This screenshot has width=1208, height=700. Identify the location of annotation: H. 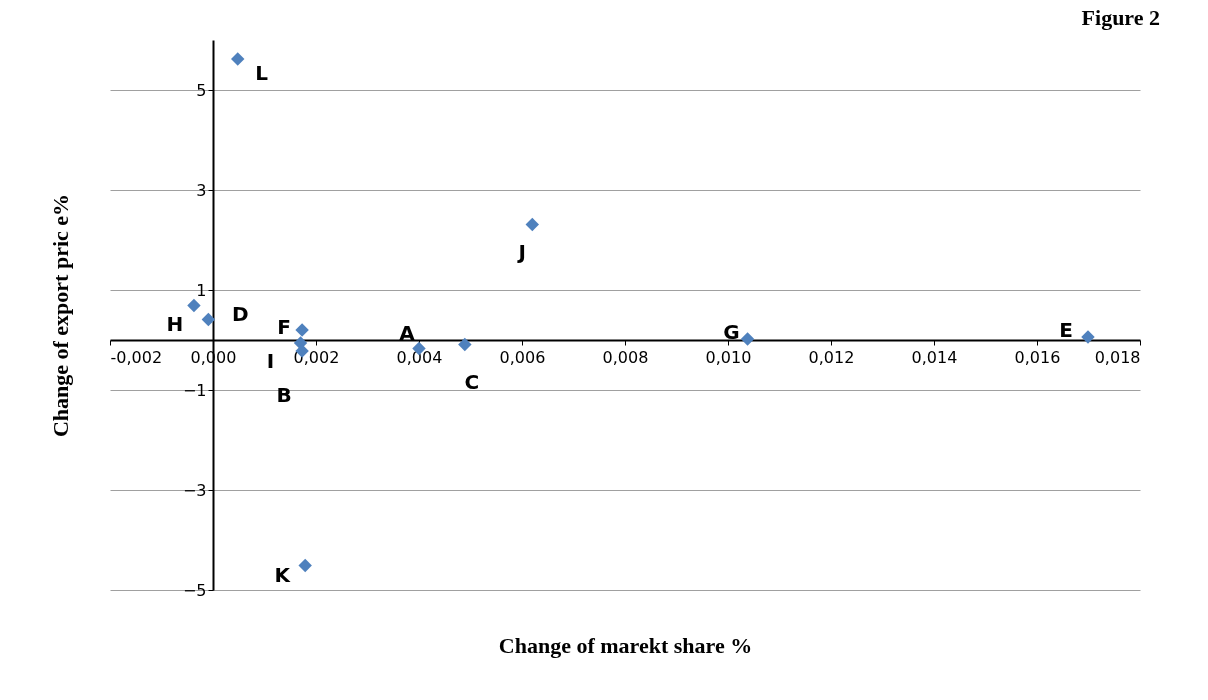
(175, 323).